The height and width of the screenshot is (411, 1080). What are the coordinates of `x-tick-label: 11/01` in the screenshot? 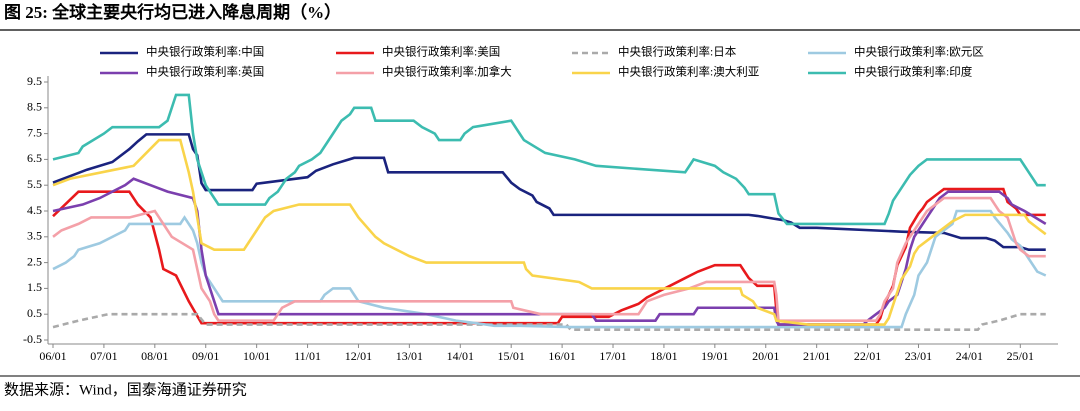 It's located at (307, 356).